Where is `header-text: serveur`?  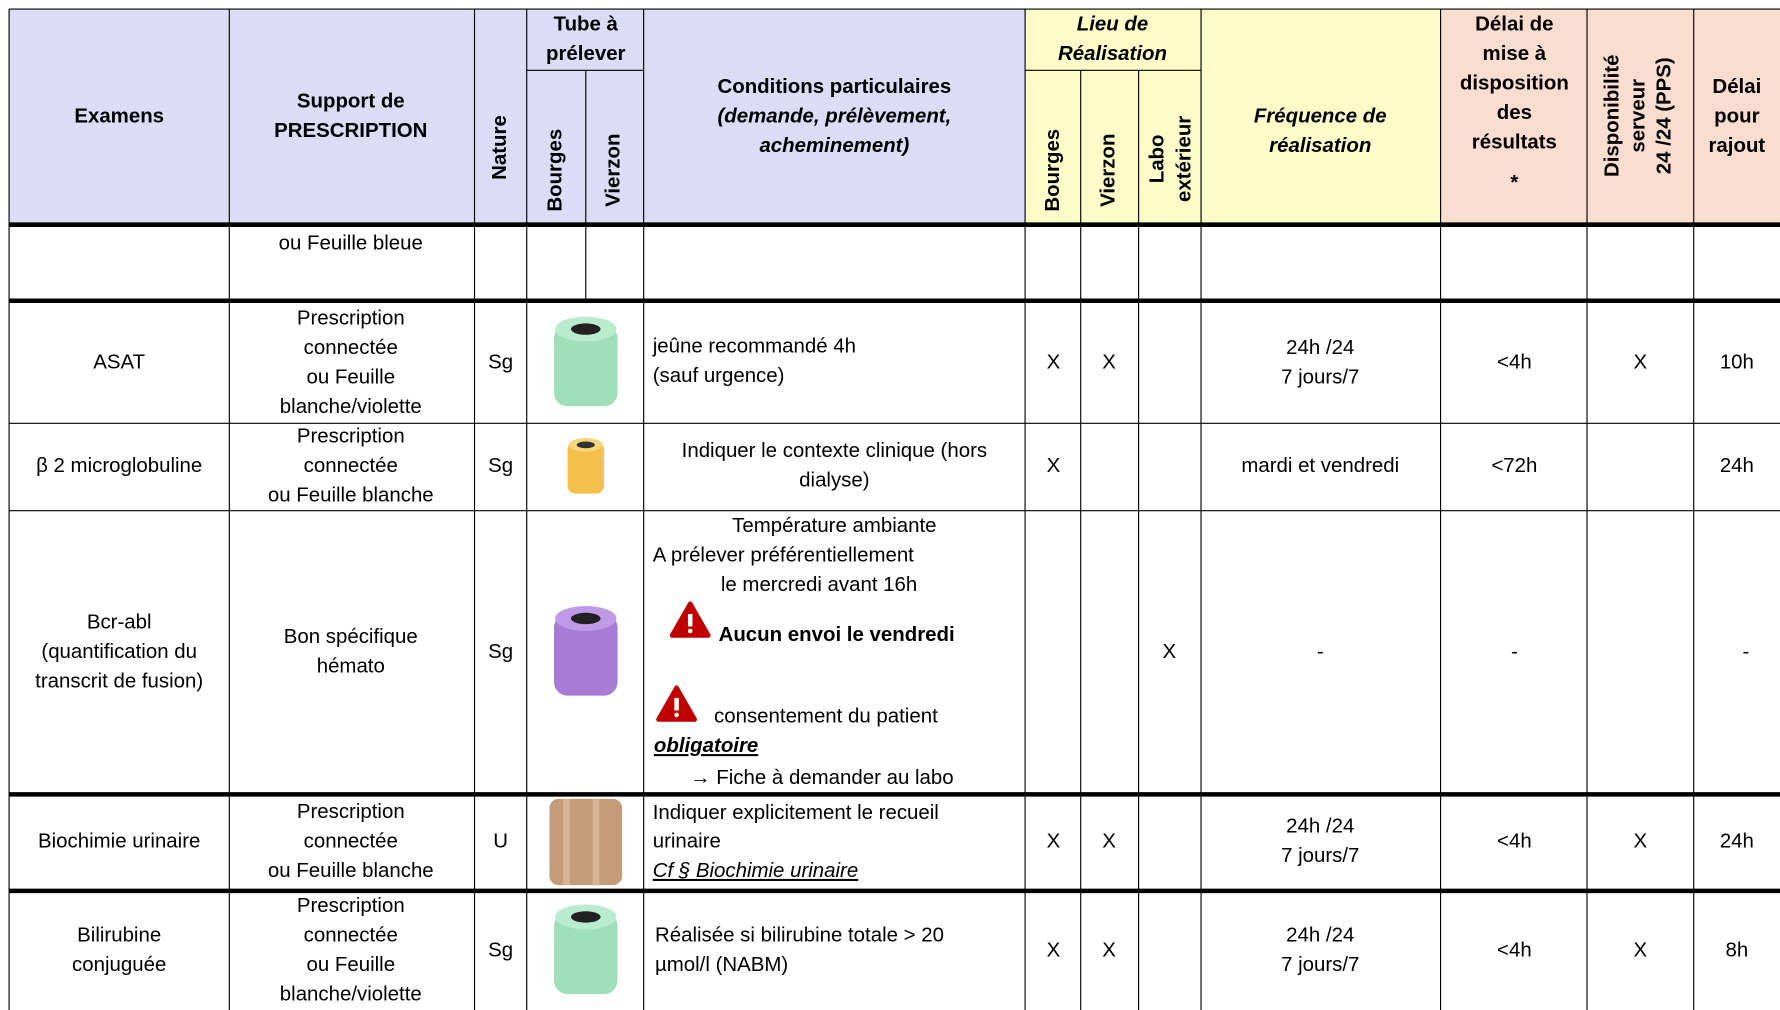 header-text: serveur is located at coordinates (1639, 116).